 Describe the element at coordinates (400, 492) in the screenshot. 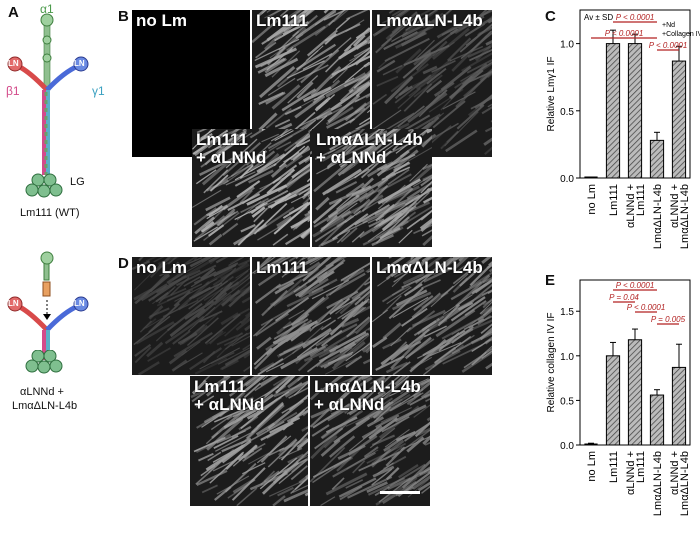

I see `scale-bar` at that location.